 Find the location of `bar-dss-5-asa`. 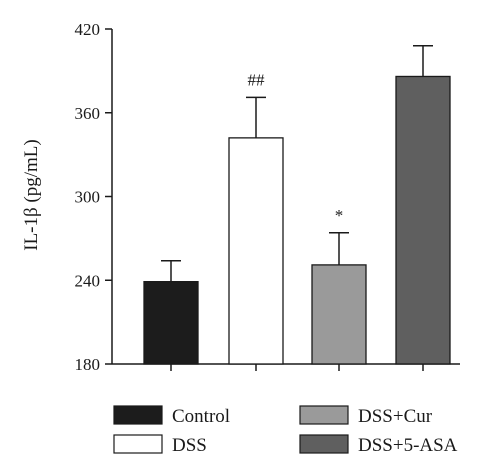

bar-dss-5-asa is located at coordinates (423, 220).